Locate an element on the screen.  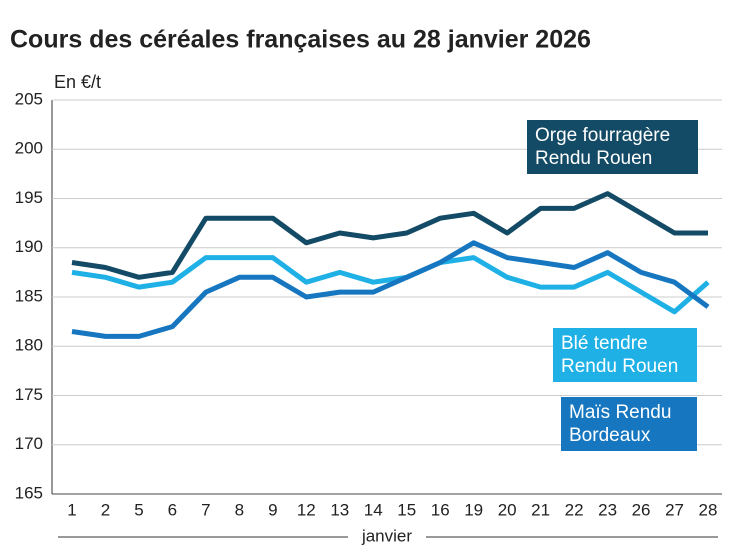
x-tick-label: 7 is located at coordinates (205, 509).